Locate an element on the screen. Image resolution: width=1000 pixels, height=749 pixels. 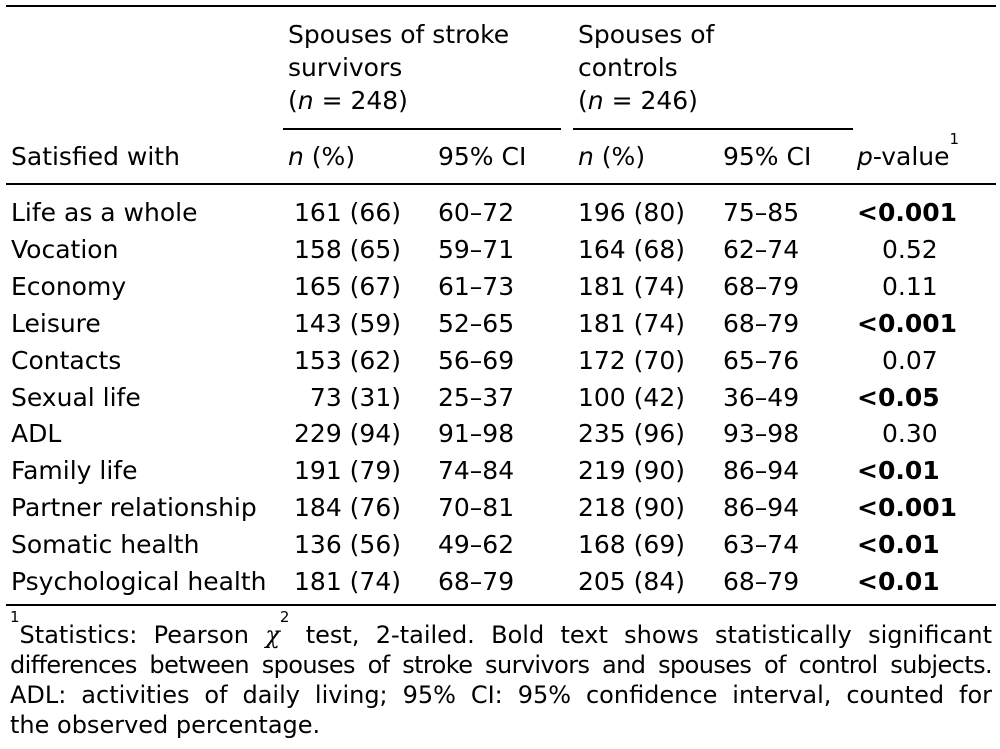
row-ci-stroke: 25–37 is located at coordinates (476, 397).